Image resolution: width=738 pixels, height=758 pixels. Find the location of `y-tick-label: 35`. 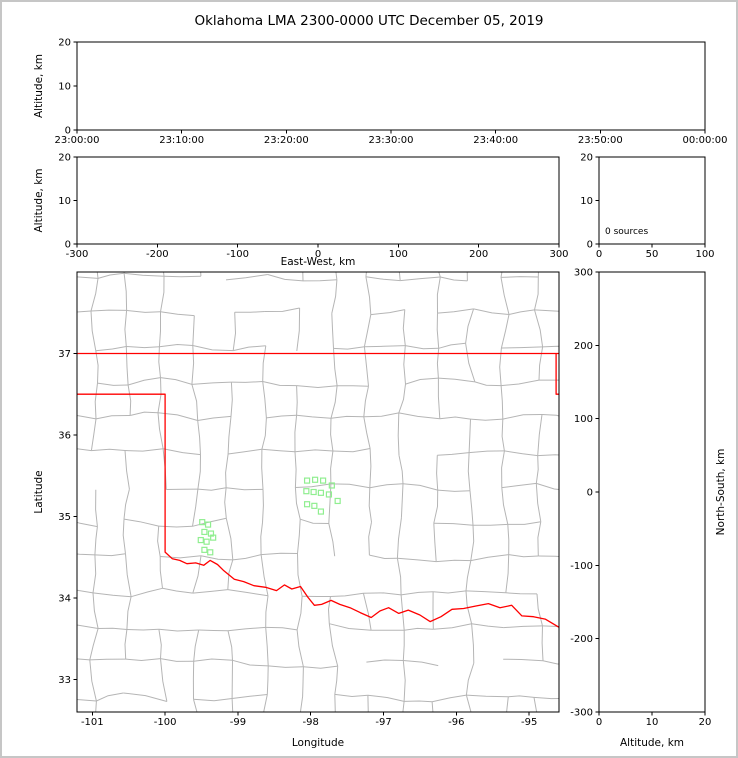

y-tick-label: 35 is located at coordinates (64, 517).